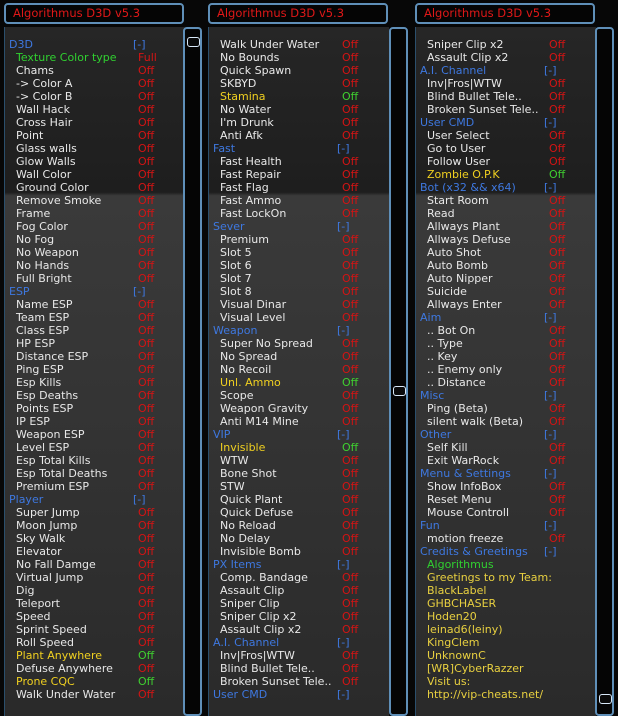  I want to click on menu-item: Hoden20, so click(506, 616).